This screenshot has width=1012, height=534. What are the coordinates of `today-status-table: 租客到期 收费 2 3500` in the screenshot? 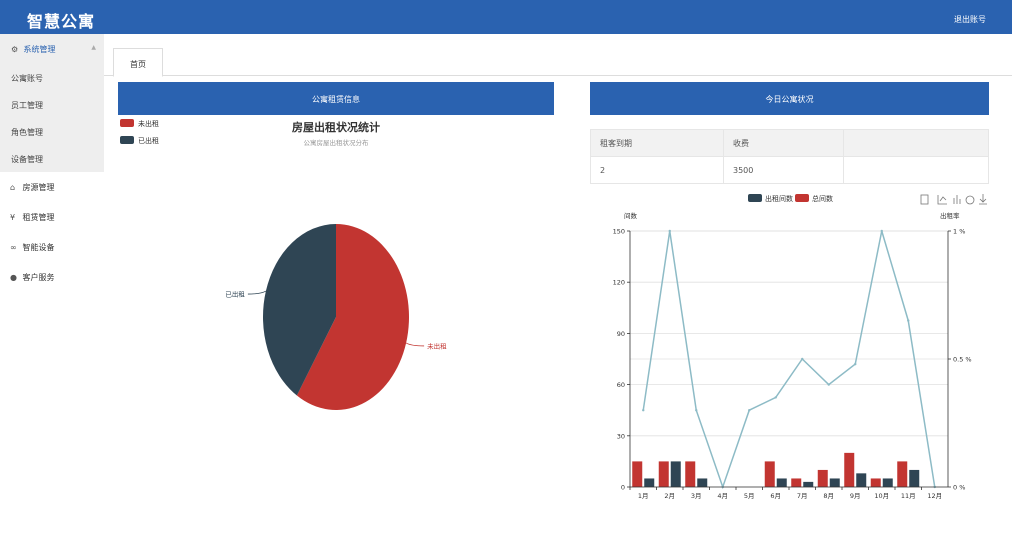 It's located at (789, 156).